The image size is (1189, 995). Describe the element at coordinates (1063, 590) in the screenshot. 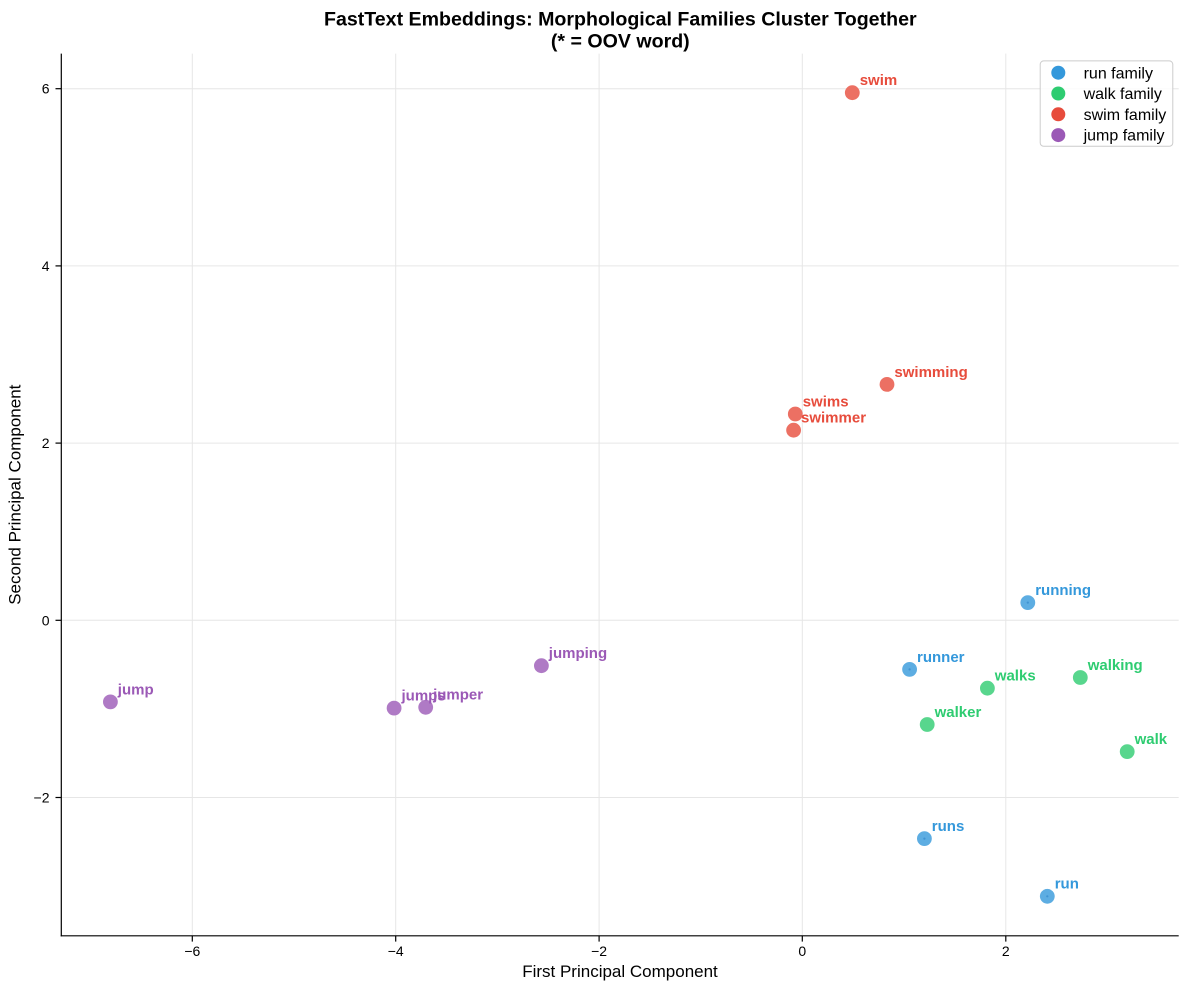

I see `svg-text: running` at that location.